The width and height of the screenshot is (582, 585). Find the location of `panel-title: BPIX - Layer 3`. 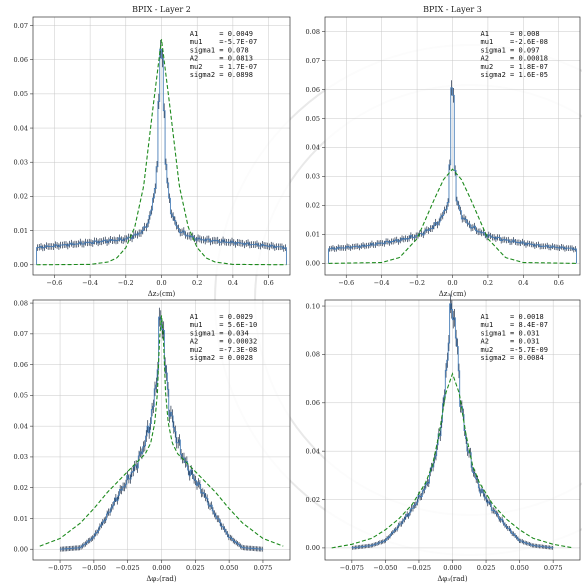

panel-title: BPIX - Layer 3 is located at coordinates (452, 9).